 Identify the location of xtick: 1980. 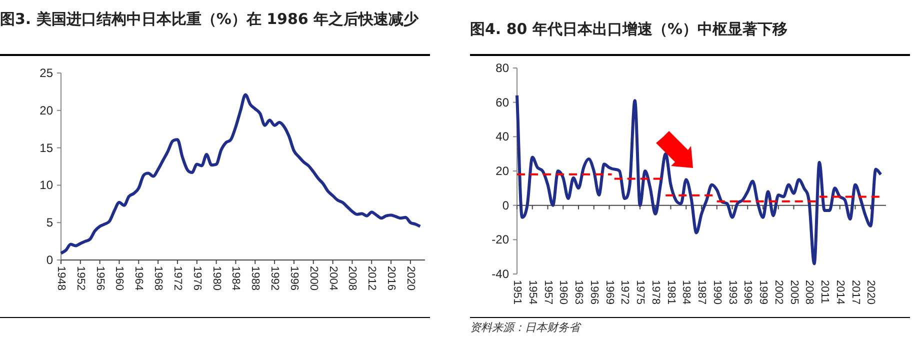
(216, 278).